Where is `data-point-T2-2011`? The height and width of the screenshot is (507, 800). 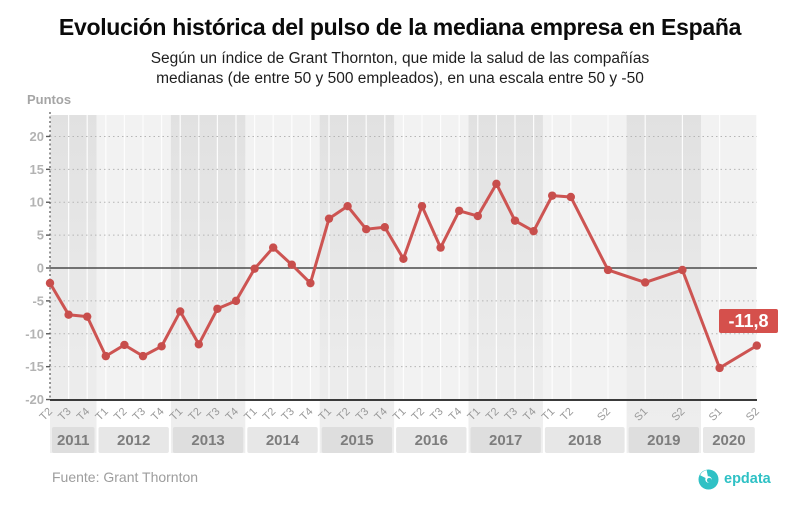 data-point-T2-2011 is located at coordinates (50, 283).